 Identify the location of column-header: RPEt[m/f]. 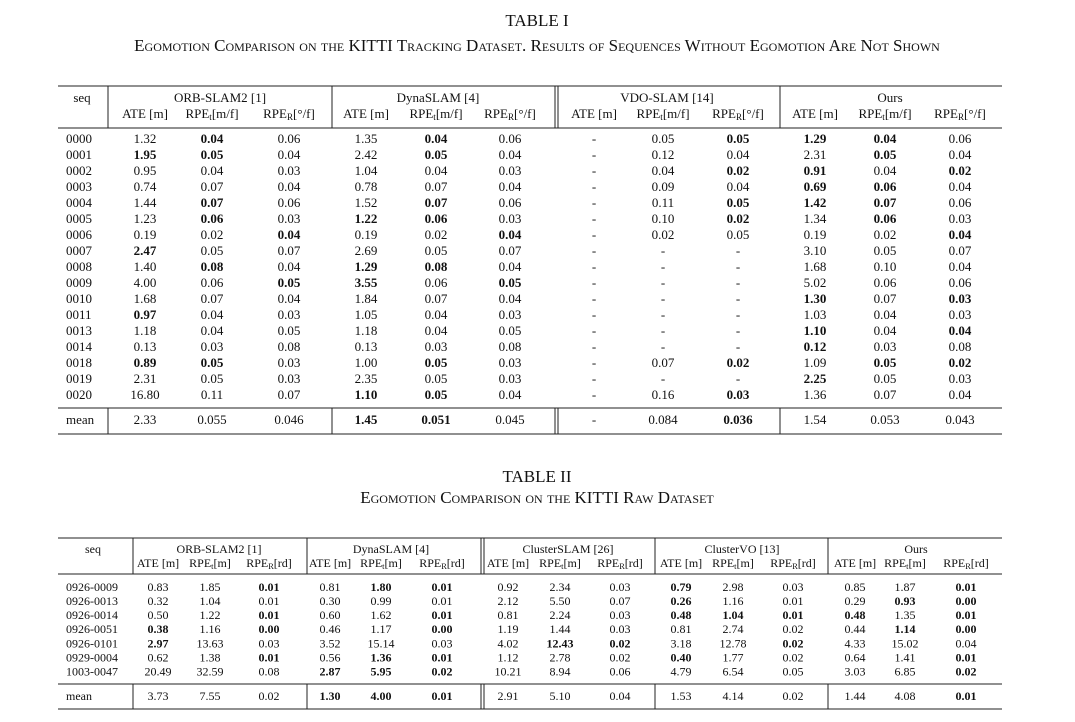
(211, 114).